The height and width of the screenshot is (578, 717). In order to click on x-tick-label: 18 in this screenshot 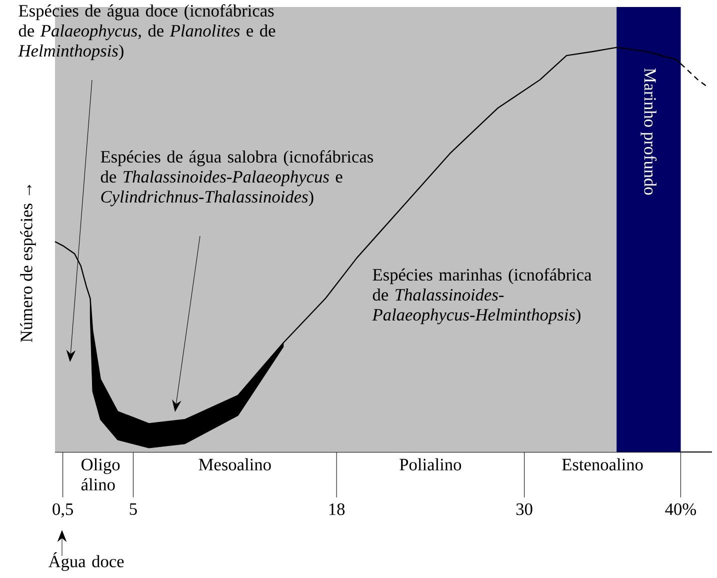, I will do `click(337, 509)`.